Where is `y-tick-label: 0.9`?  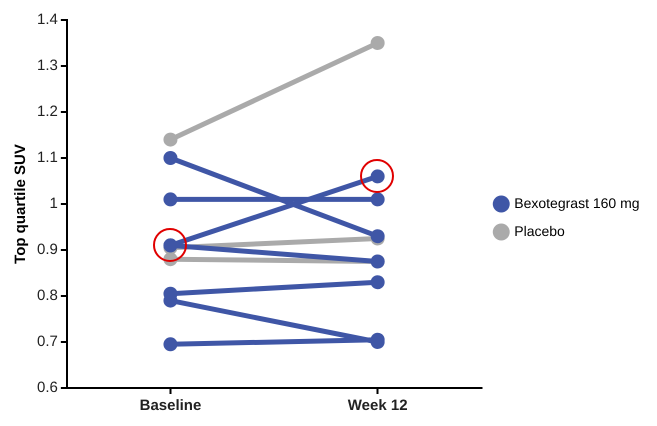
y-tick-label: 0.9 is located at coordinates (47, 249).